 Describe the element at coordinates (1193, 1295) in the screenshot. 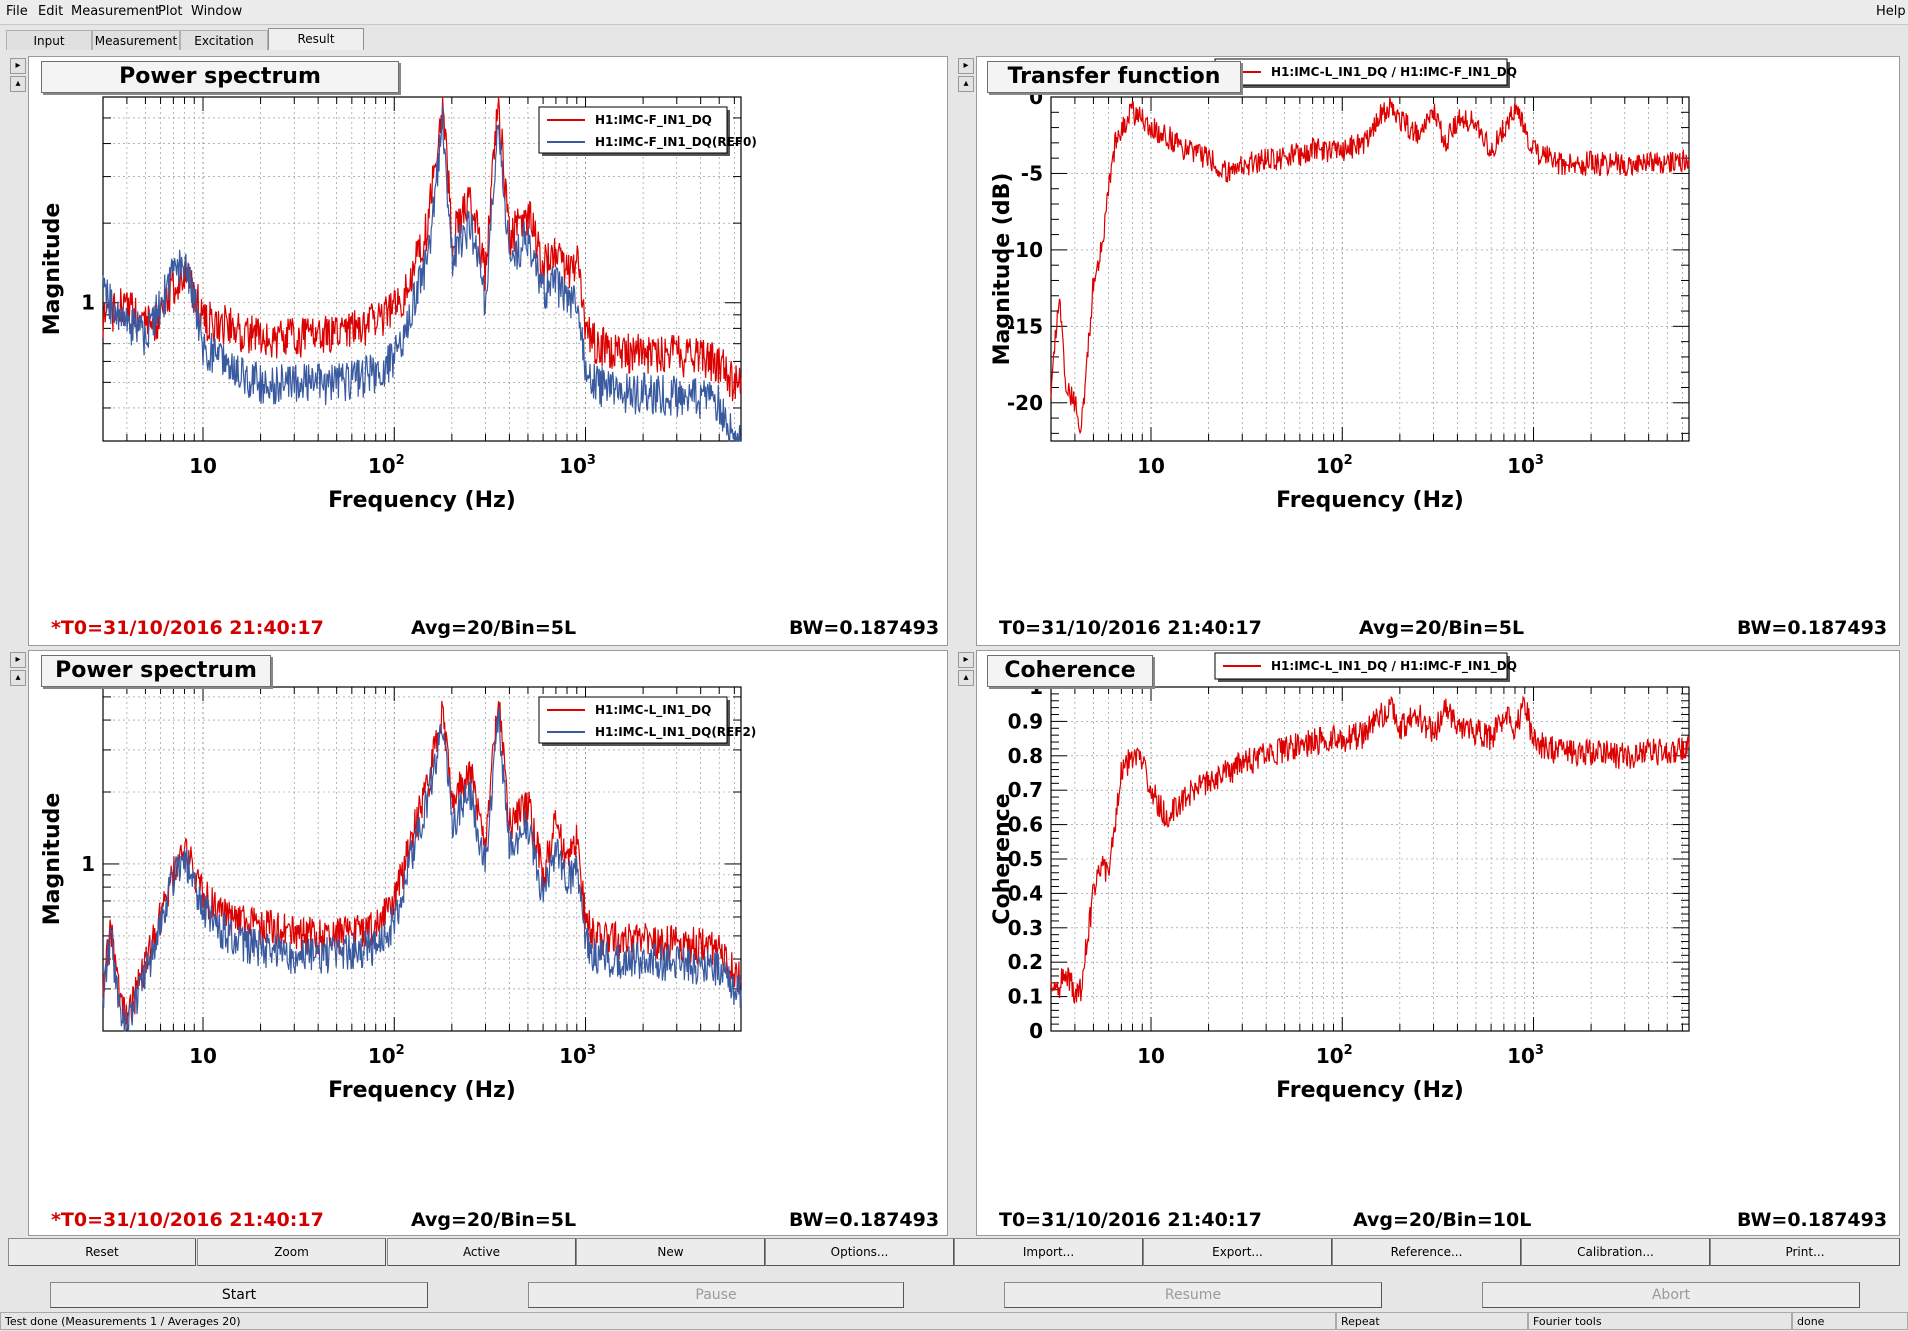

I see `resume-button: Resume` at that location.